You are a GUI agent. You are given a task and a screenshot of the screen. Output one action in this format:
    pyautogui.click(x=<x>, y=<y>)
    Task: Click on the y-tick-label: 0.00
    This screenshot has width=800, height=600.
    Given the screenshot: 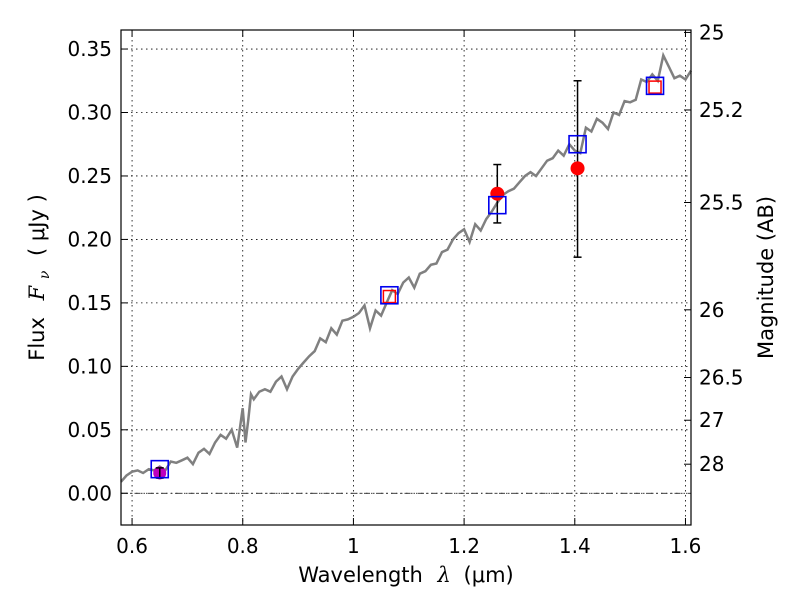 What is the action you would take?
    pyautogui.click(x=89, y=493)
    